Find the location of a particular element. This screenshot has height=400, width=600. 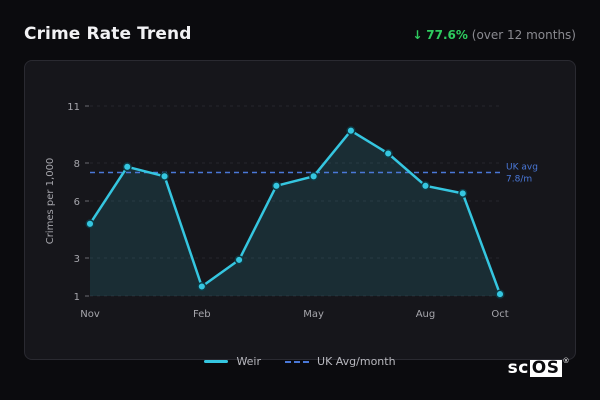

logo-text-b: OS is located at coordinates (545, 367).